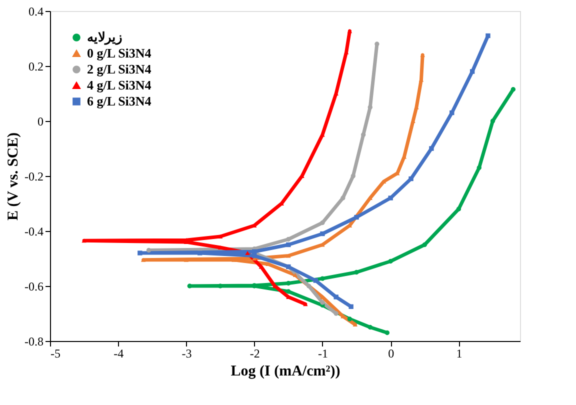 This screenshot has width=576, height=405. What do you see at coordinates (285, 372) in the screenshot?
I see `x-axis-title: Log (I (mA/cm²))` at bounding box center [285, 372].